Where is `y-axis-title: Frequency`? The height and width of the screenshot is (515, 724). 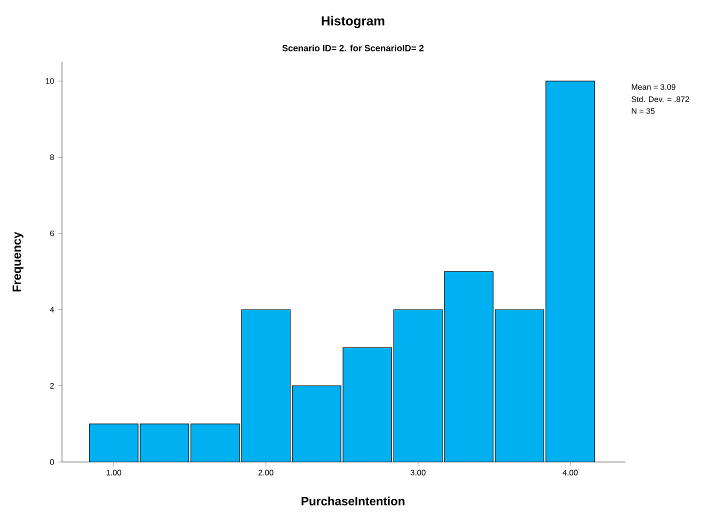 y-axis-title: Frequency is located at coordinates (18, 262).